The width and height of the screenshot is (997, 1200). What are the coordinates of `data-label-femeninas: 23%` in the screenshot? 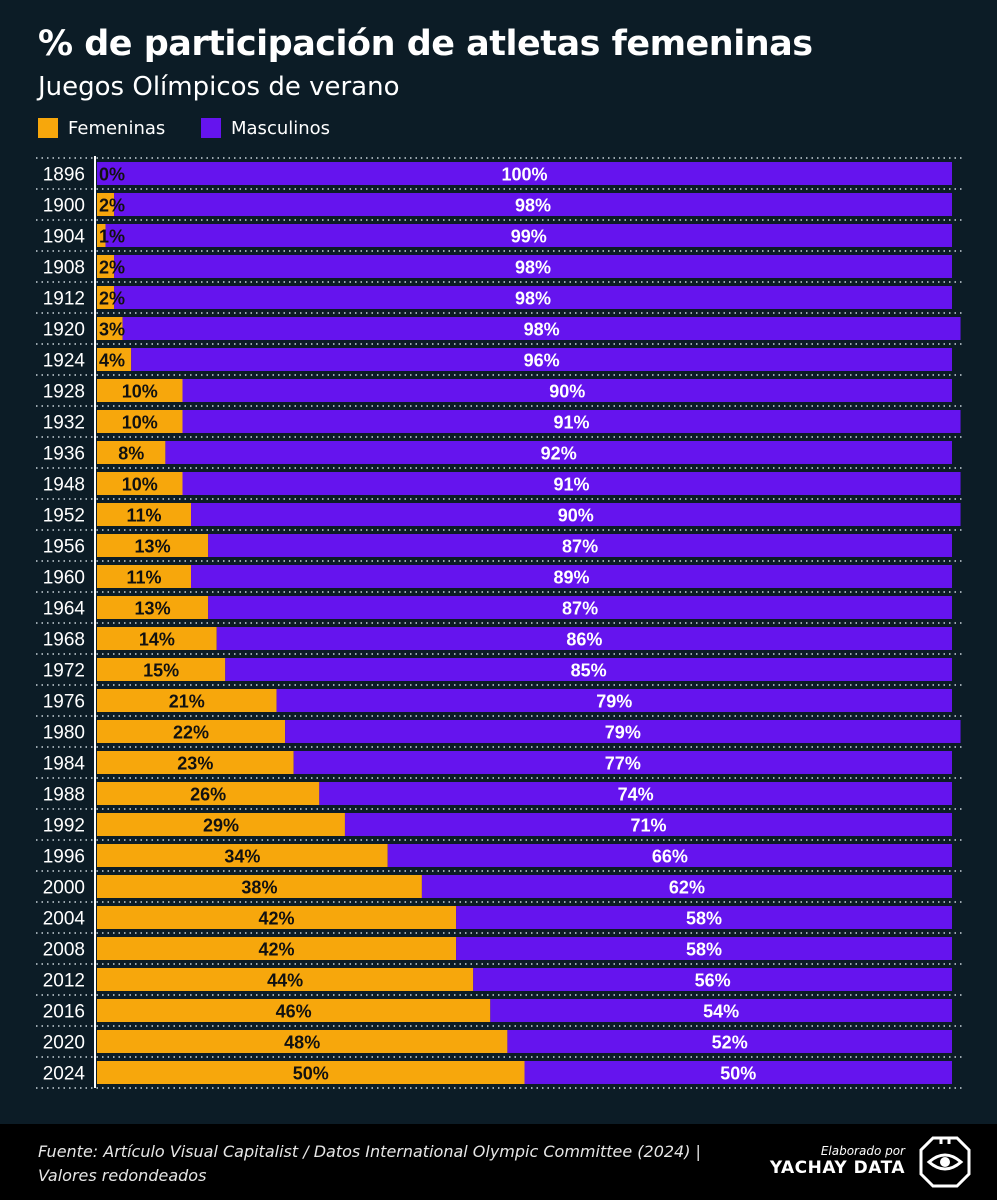 It's located at (195, 764).